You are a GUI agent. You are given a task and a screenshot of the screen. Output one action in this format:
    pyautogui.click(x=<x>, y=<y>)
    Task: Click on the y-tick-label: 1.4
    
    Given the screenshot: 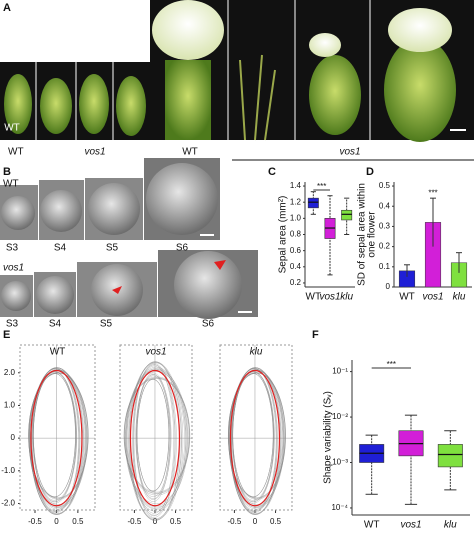 What is the action you would take?
    pyautogui.click(x=296, y=185)
    